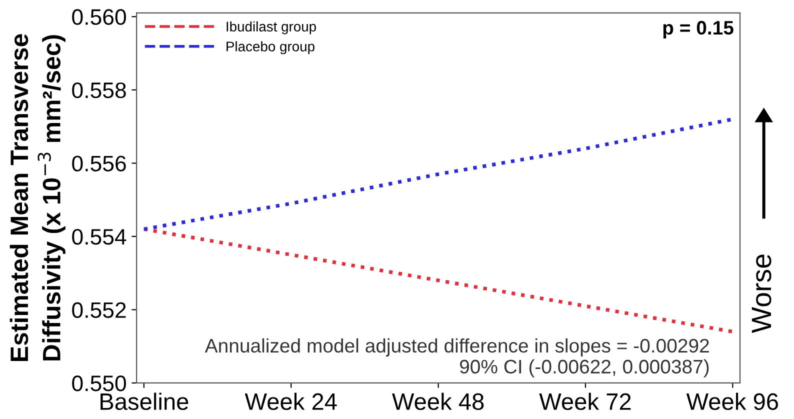 This screenshot has width=794, height=419. Describe the element at coordinates (99, 90) in the screenshot. I see `y-tick-label: 0.558` at that location.